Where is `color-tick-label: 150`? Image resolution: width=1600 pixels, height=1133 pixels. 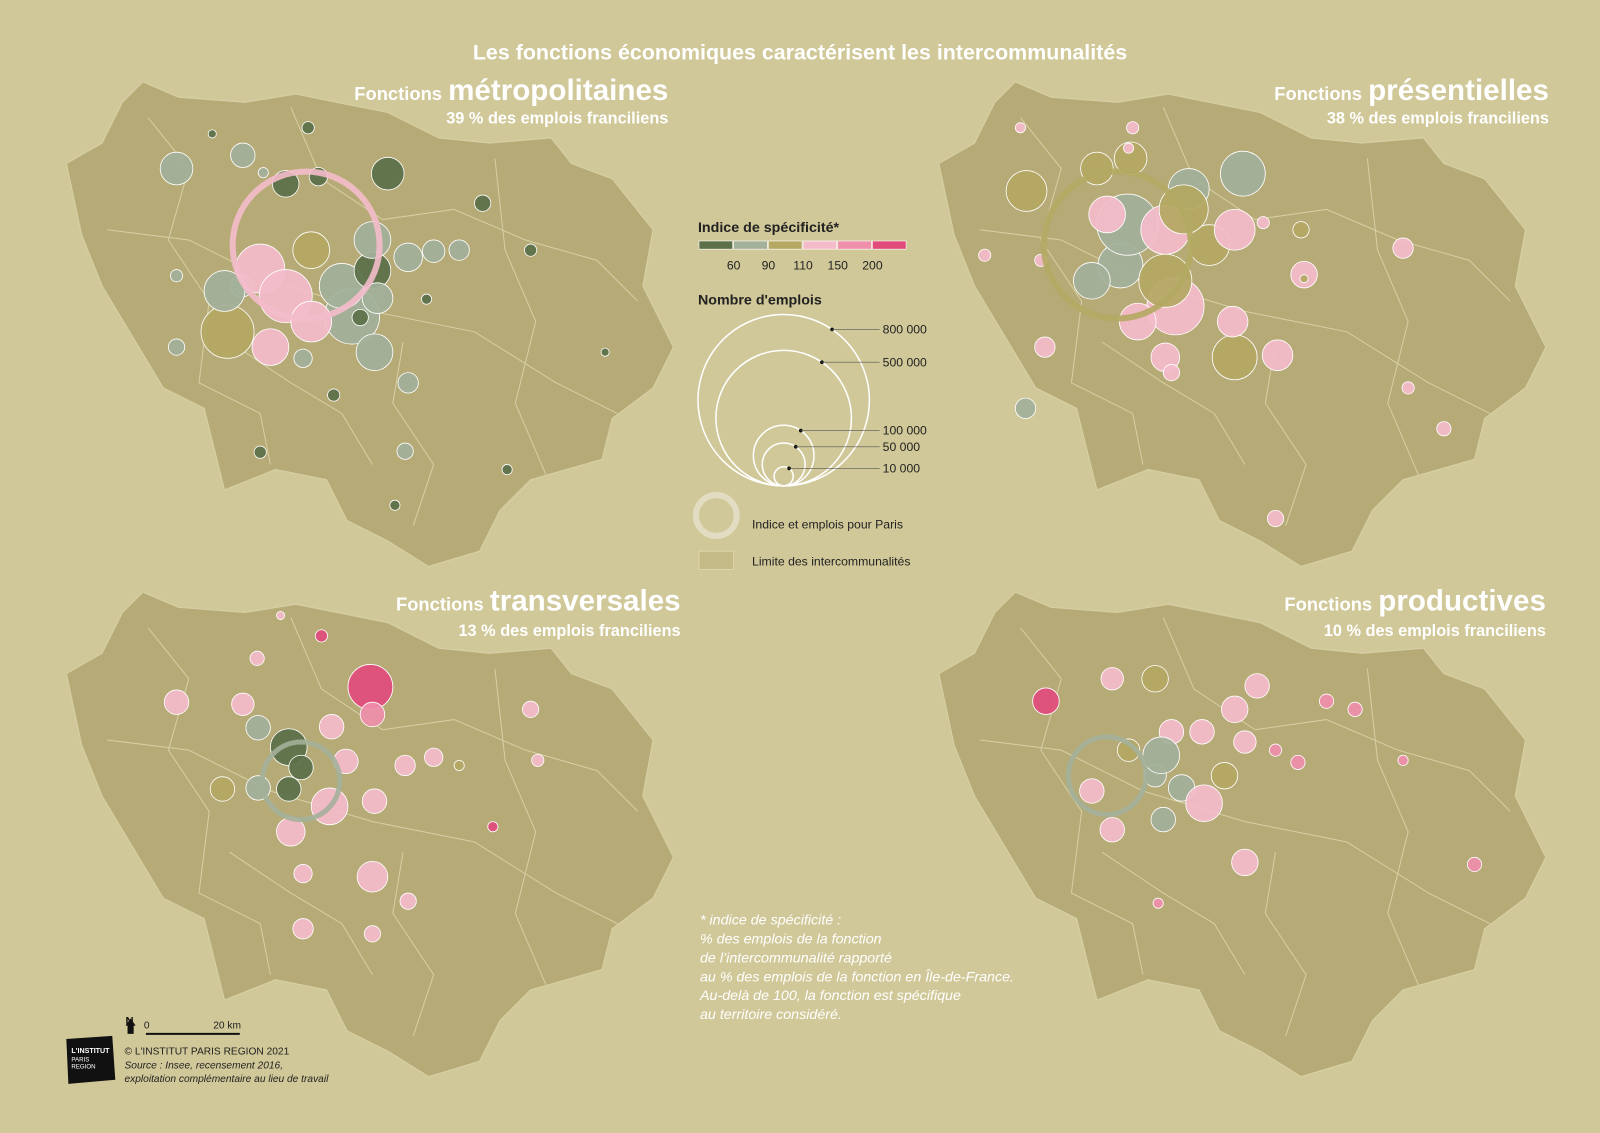 color-tick-label: 150 is located at coordinates (838, 266).